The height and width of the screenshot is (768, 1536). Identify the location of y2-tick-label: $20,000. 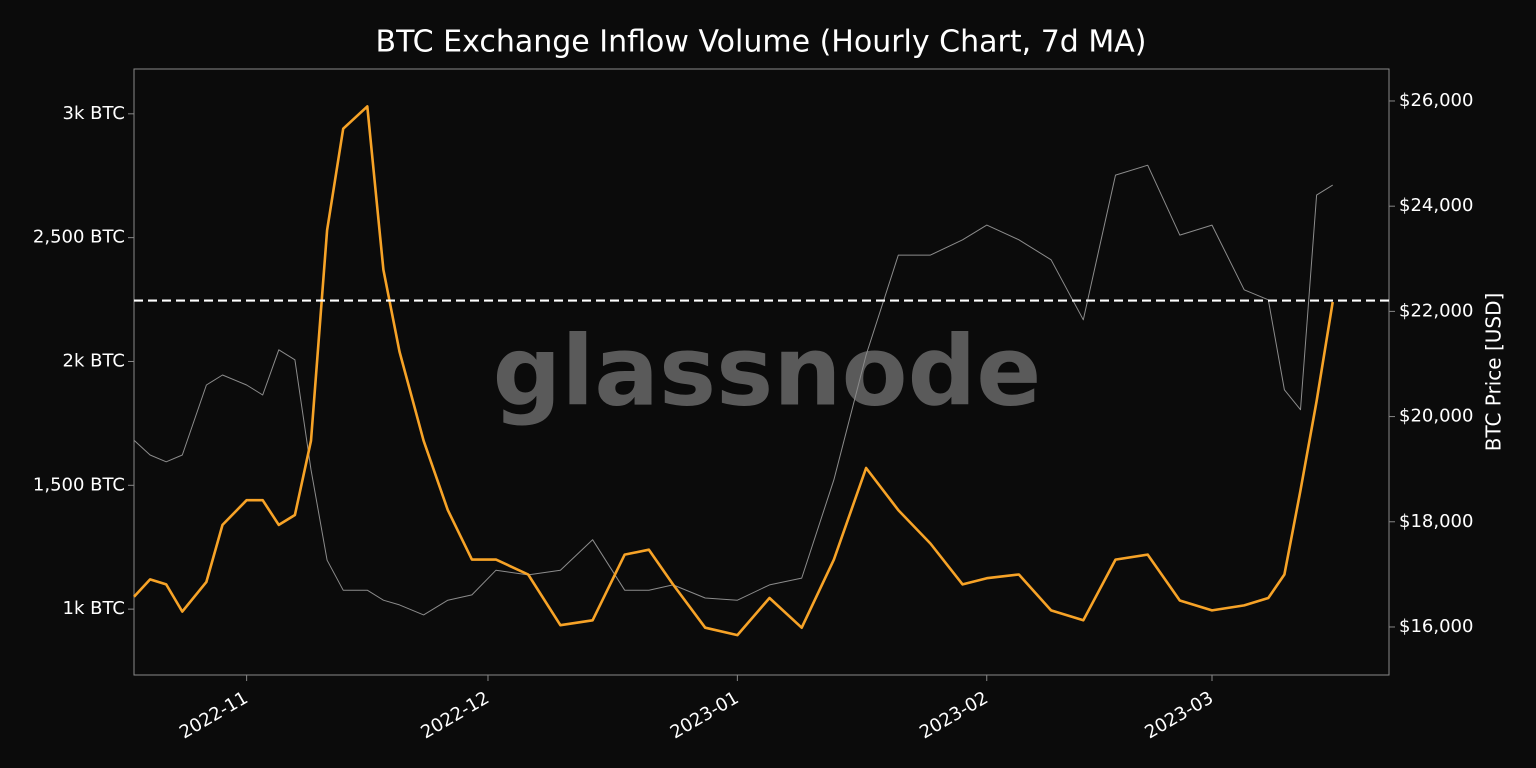
(1436, 416).